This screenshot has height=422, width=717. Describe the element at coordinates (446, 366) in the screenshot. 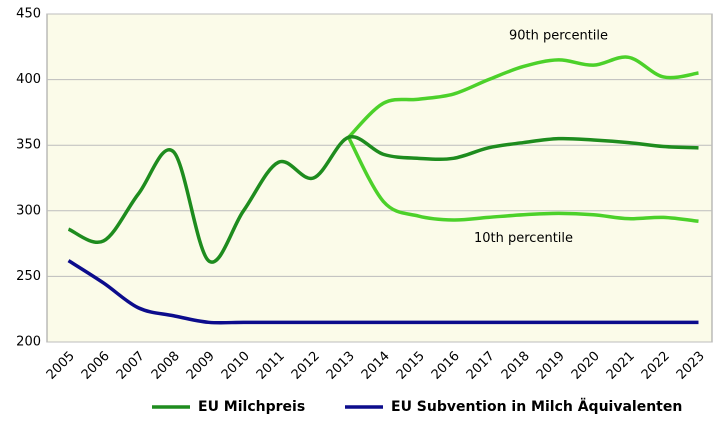

I see `x-tick-label: 2016` at that location.